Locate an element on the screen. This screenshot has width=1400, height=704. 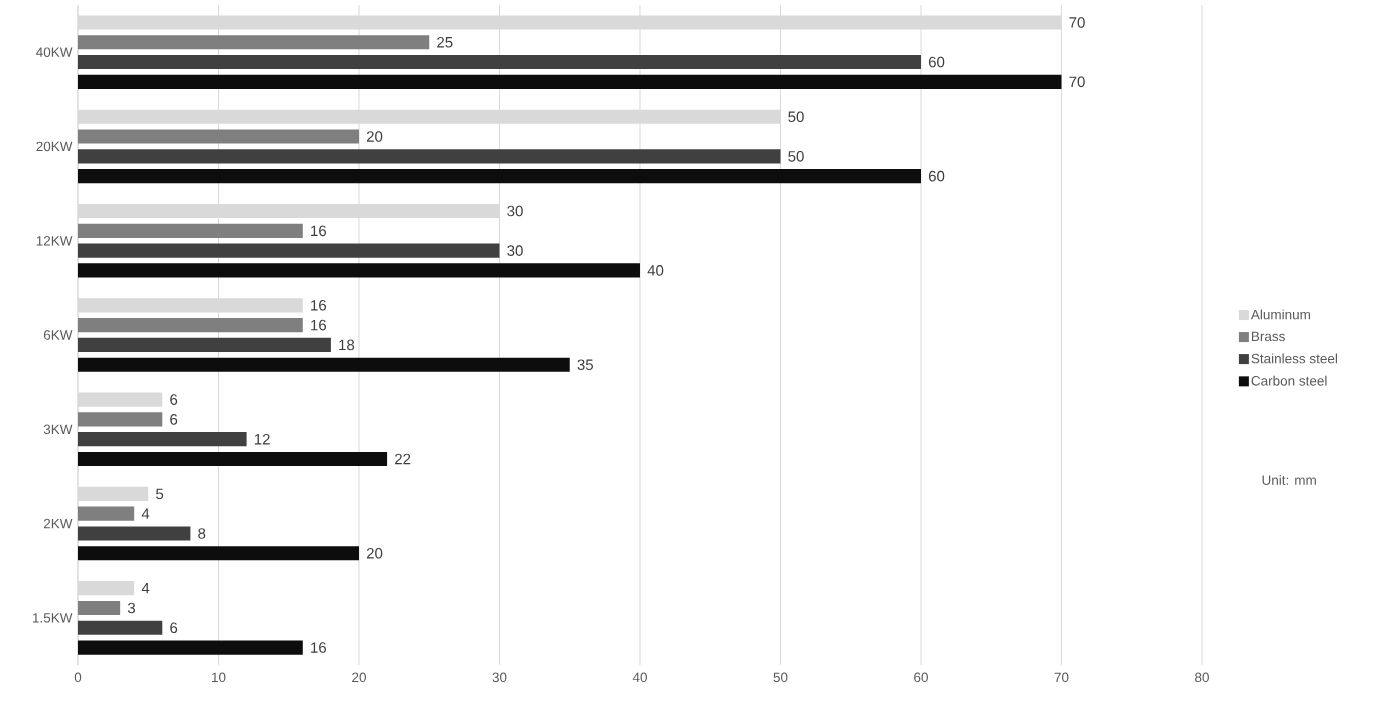
legend-label: Carbon steel is located at coordinates (1289, 380).